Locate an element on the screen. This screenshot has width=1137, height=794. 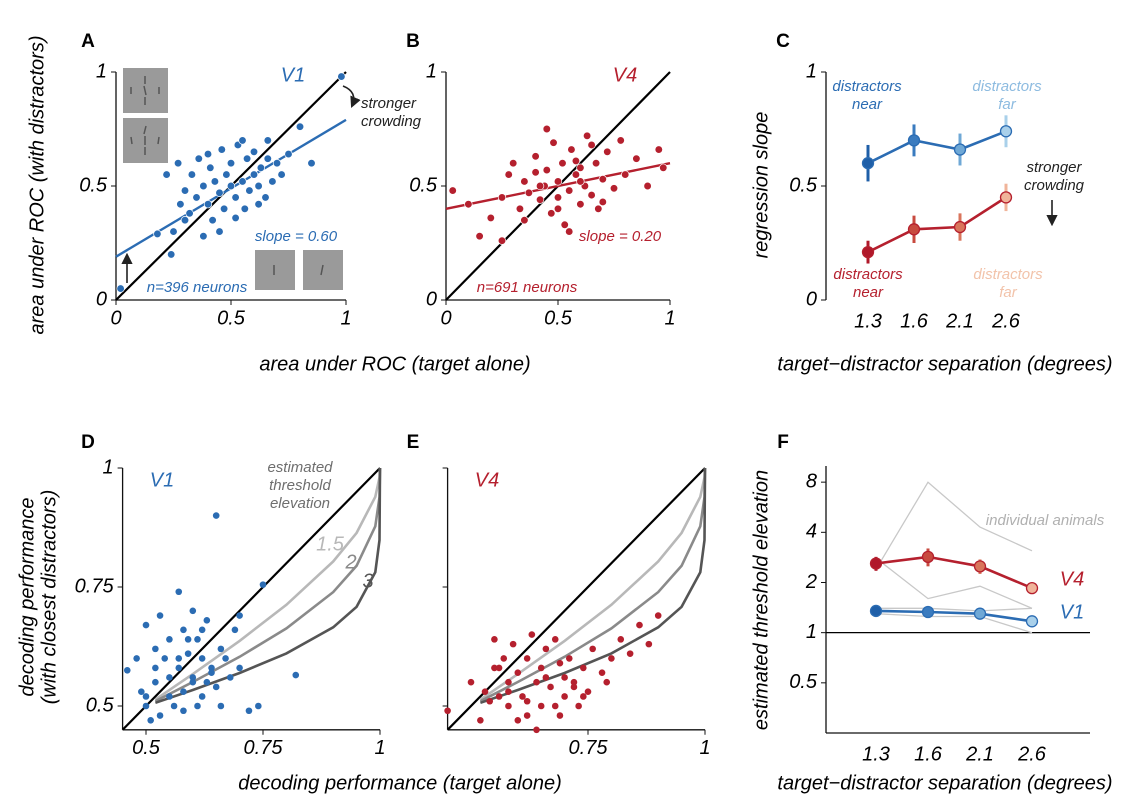
x-tick-label: 2.1 is located at coordinates (979, 754).